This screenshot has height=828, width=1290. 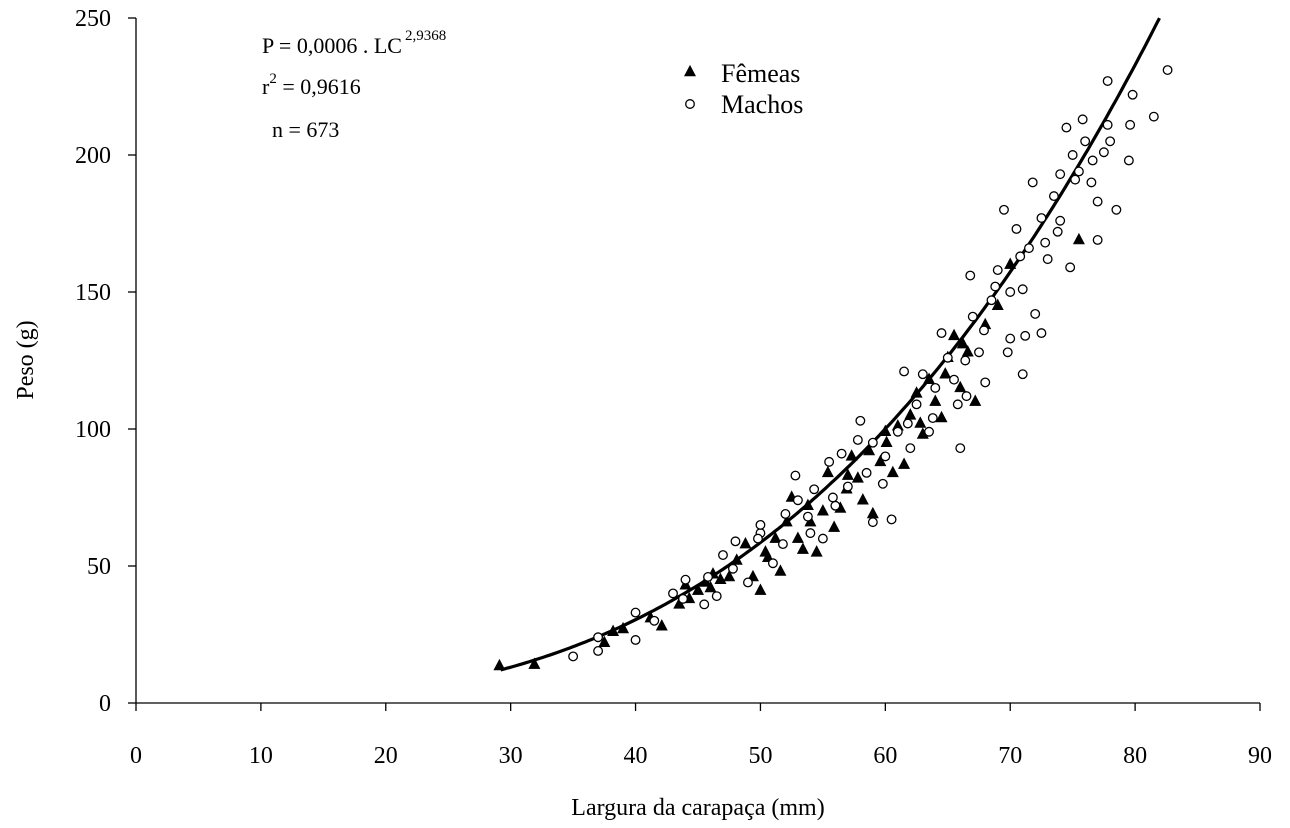 I want to click on x-tick-label: 20, so click(x=386, y=756).